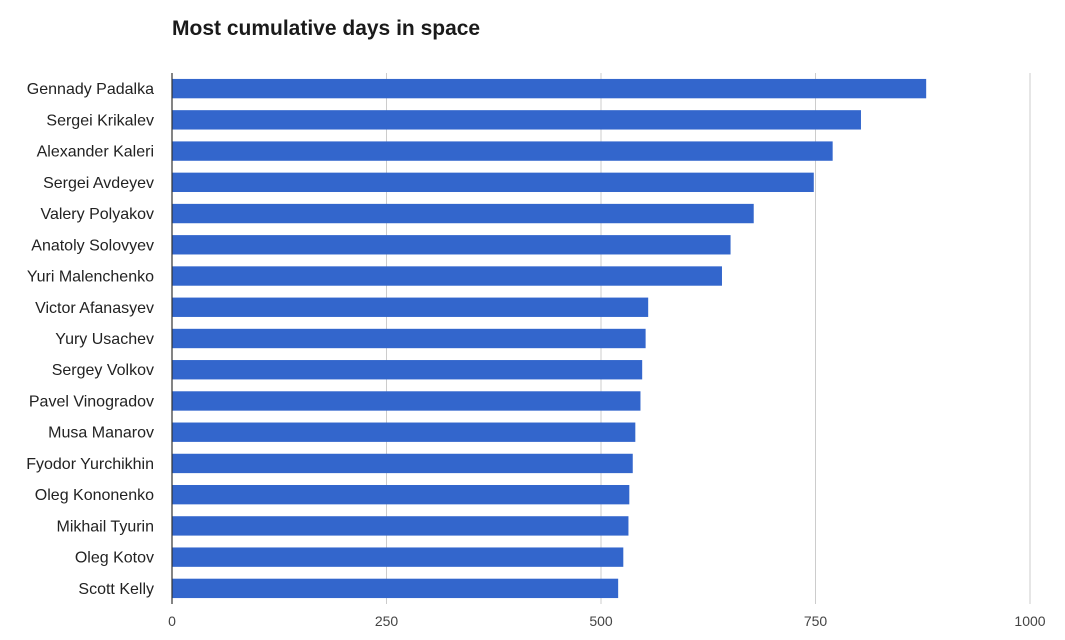 The width and height of the screenshot is (1065, 640). Describe the element at coordinates (101, 433) in the screenshot. I see `category-label: Musa Manarov` at that location.